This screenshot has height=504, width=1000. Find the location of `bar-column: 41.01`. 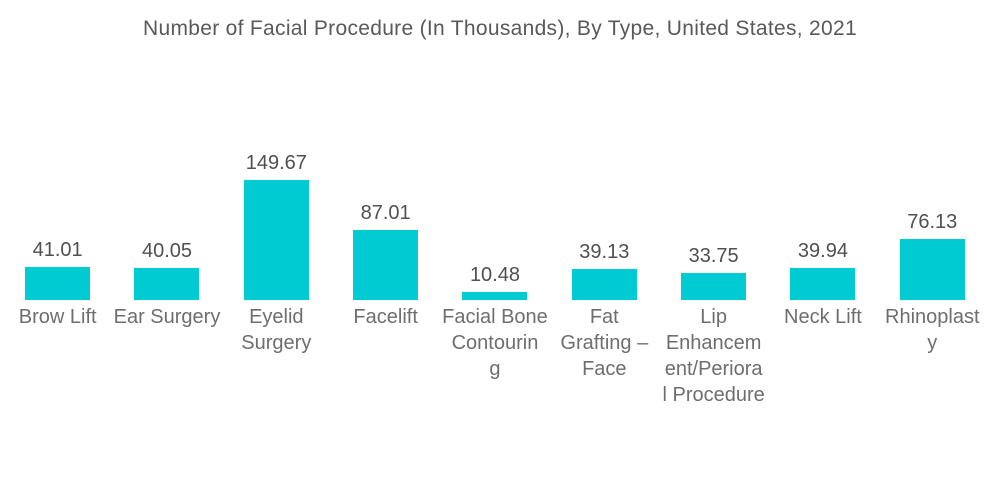

bar-column: 41.01 is located at coordinates (57, 150).